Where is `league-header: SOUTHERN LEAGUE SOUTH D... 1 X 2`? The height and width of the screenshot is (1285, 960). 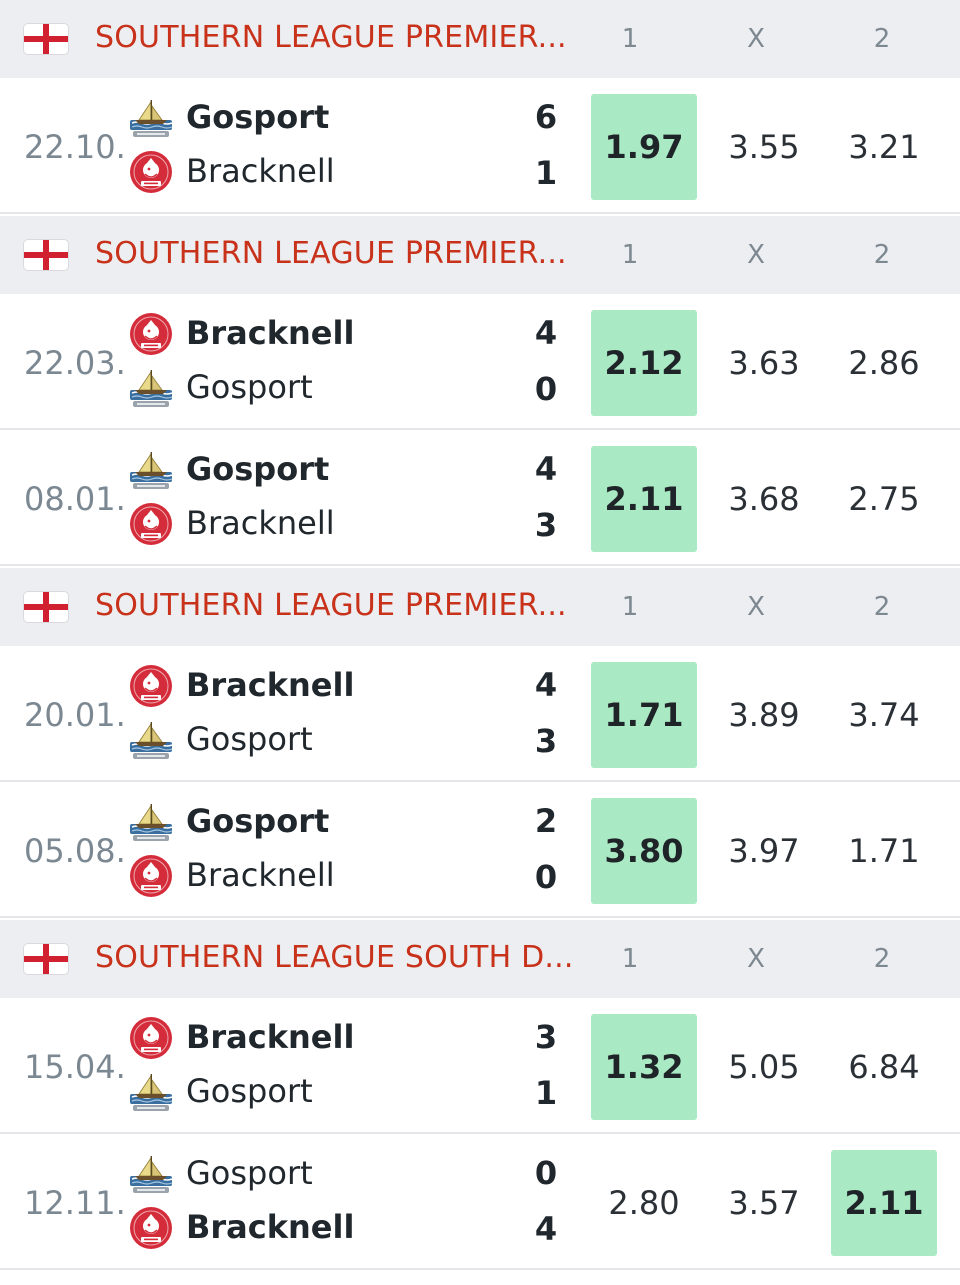 league-header: SOUTHERN LEAGUE SOUTH D... 1 X 2 is located at coordinates (480, 959).